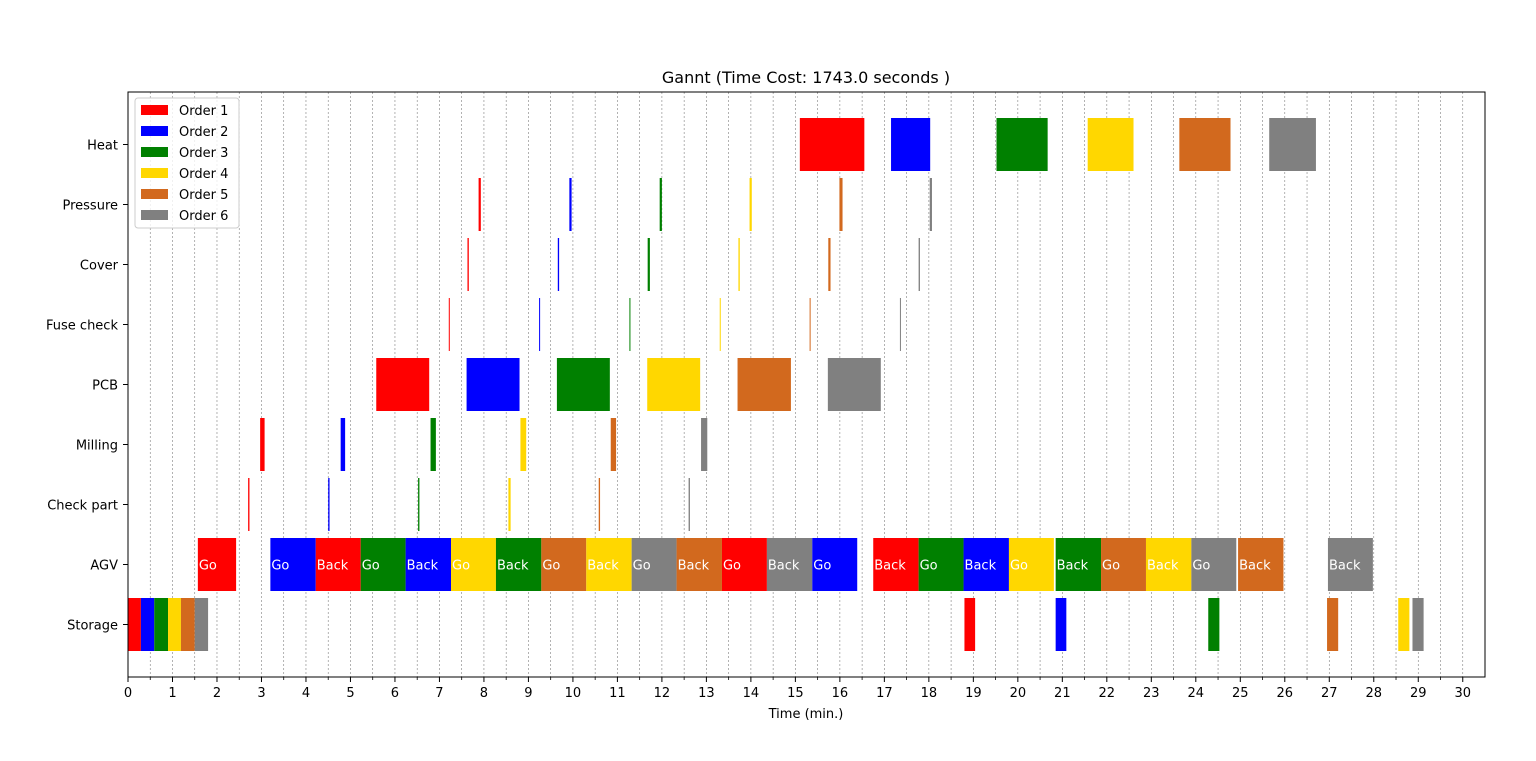 The image size is (1536, 761). What do you see at coordinates (840, 693) in the screenshot?
I see `x-tick-label: 16` at bounding box center [840, 693].